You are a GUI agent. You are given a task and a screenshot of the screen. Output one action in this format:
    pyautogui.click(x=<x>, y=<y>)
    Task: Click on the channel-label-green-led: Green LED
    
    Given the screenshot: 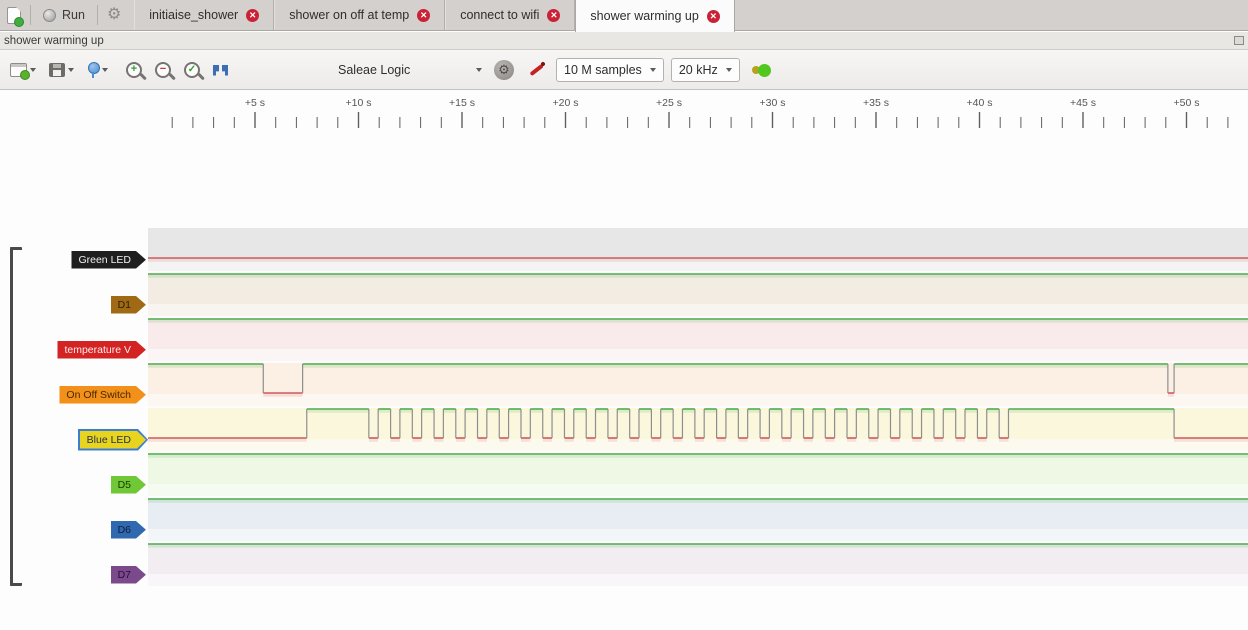 What is the action you would take?
    pyautogui.click(x=108, y=260)
    